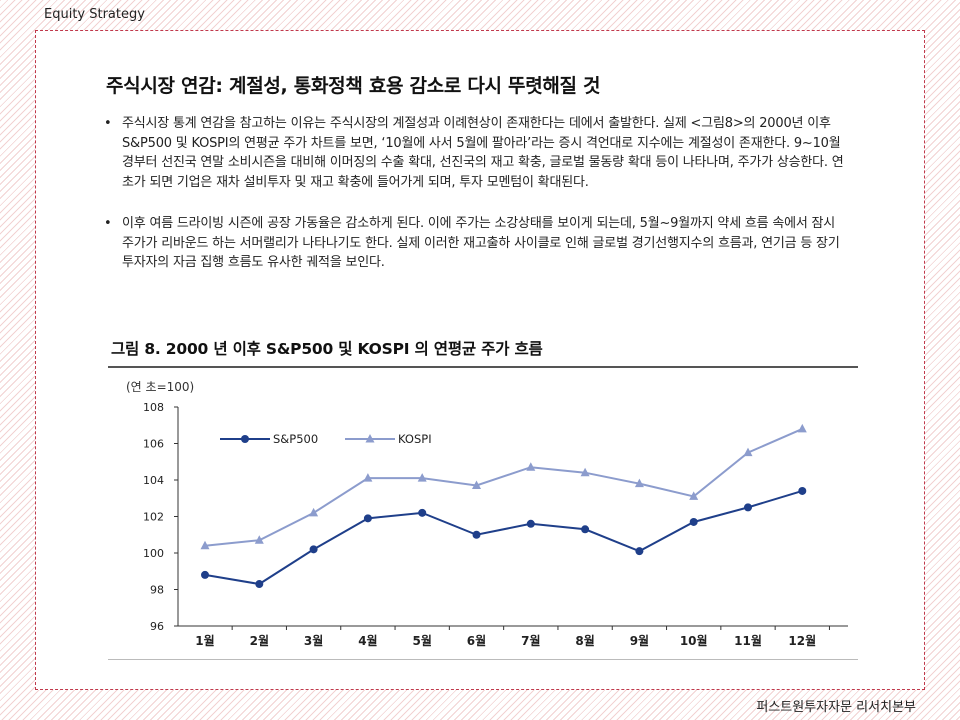 The height and width of the screenshot is (720, 960). I want to click on legend-label: KOSPI, so click(415, 439).